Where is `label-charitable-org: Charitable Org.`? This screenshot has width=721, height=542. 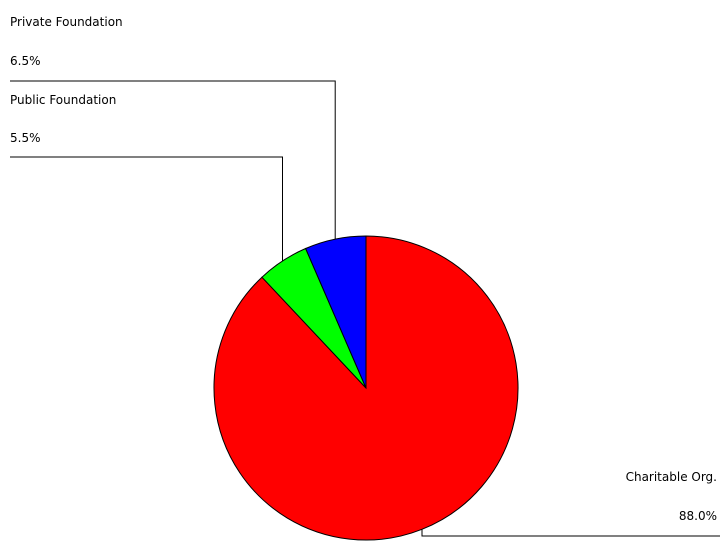 label-charitable-org: Charitable Org. is located at coordinates (671, 477).